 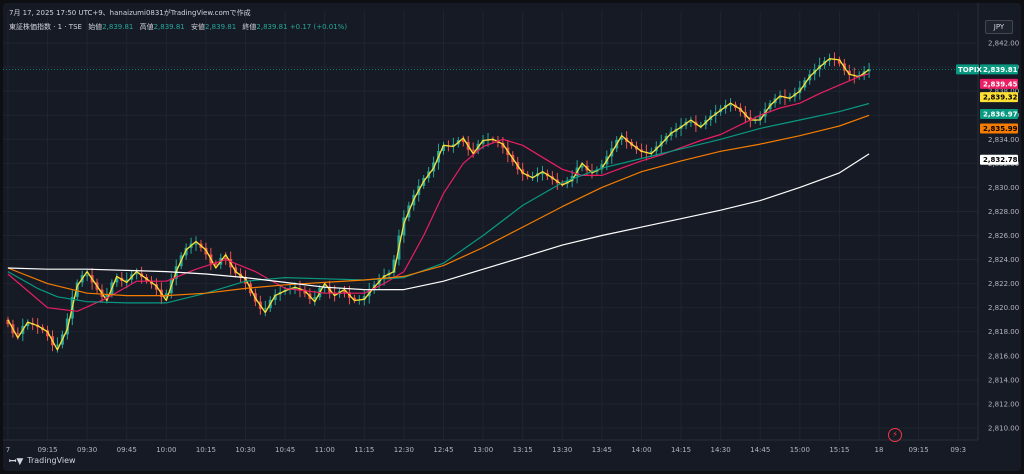 What do you see at coordinates (523, 450) in the screenshot?
I see `x-tick-label: 13:15` at bounding box center [523, 450].